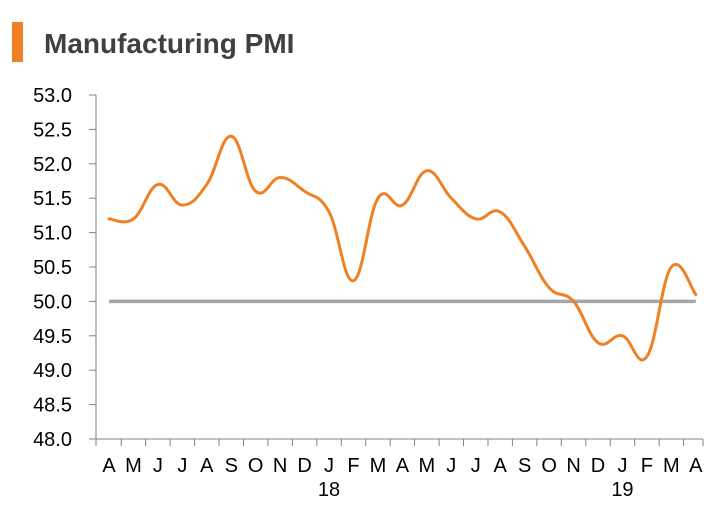 This screenshot has width=721, height=518. I want to click on year-label: 18, so click(329, 490).